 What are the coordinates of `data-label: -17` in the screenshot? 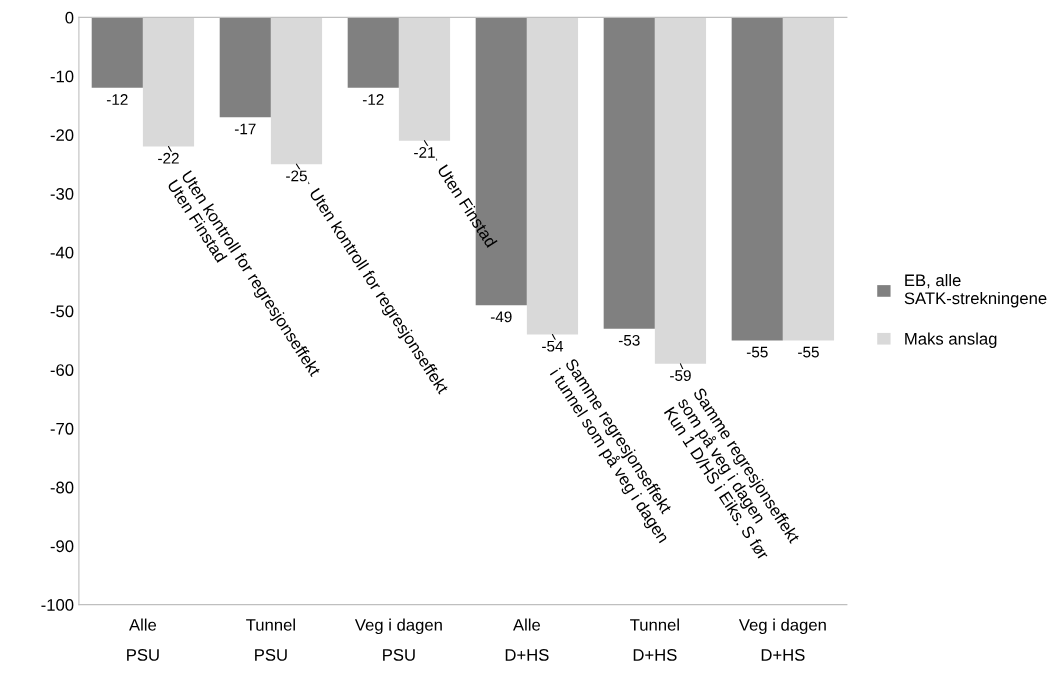 It's located at (245, 129).